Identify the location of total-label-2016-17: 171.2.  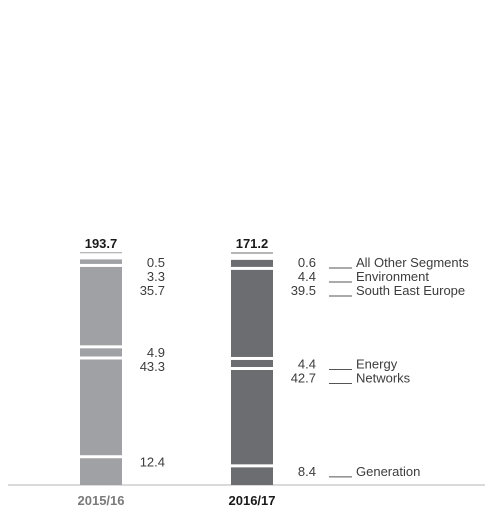
(252, 243).